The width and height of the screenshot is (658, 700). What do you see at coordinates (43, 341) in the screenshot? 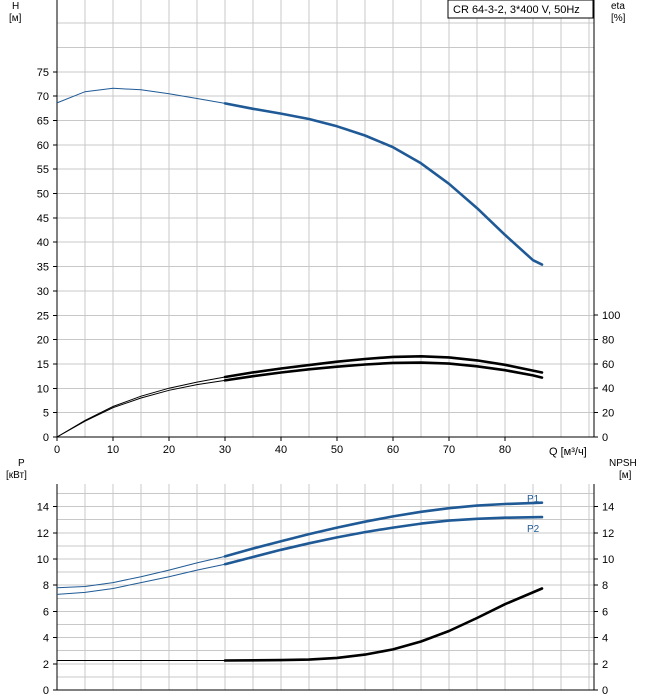
I see `head-tick-label: 20` at bounding box center [43, 341].